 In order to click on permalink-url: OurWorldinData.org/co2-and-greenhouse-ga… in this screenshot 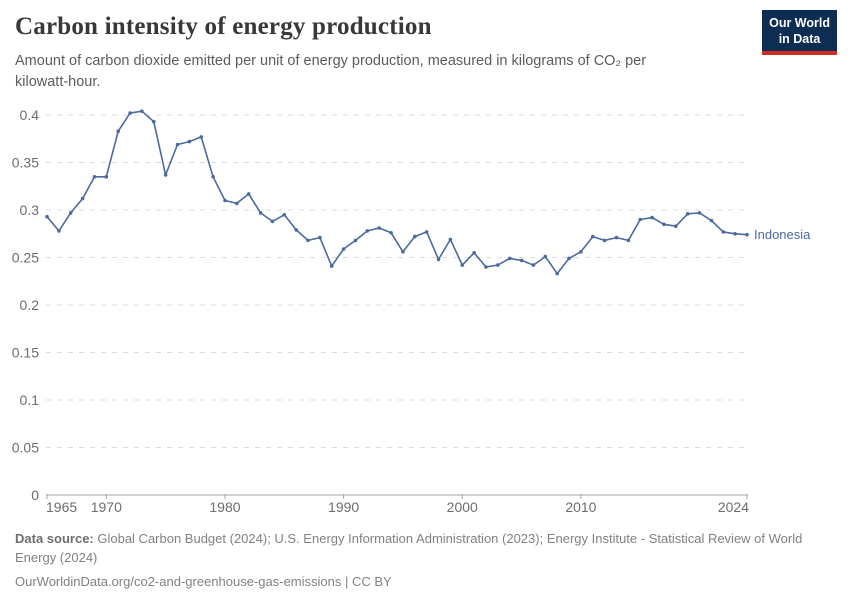, I will do `click(178, 581)`.